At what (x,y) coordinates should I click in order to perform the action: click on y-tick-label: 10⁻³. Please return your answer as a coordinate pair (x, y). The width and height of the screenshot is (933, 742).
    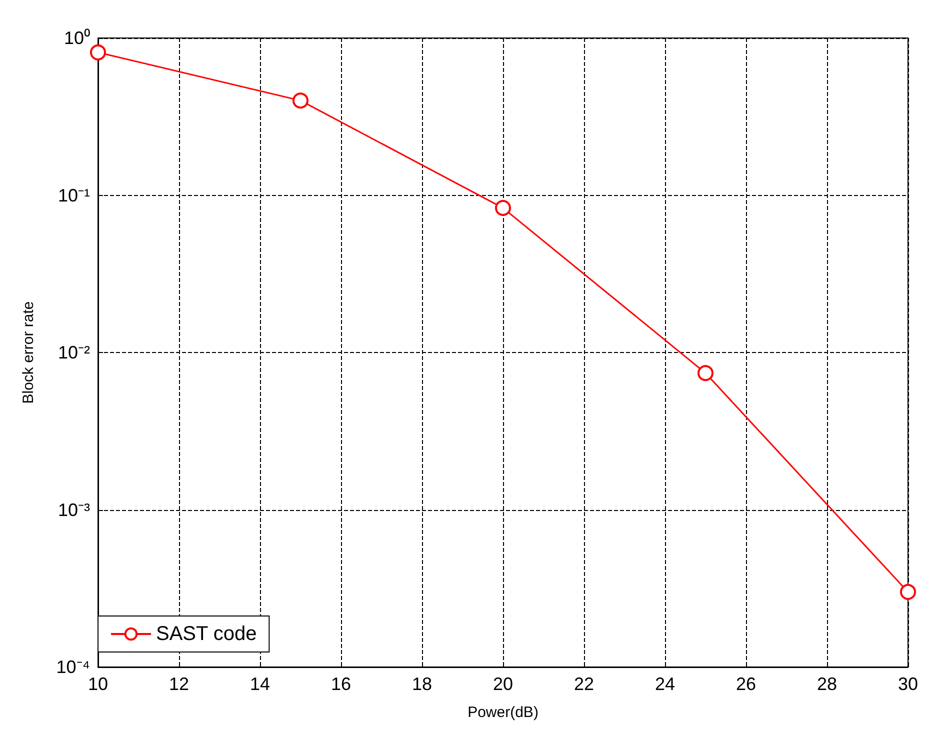
    Looking at the image, I should click on (74, 510).